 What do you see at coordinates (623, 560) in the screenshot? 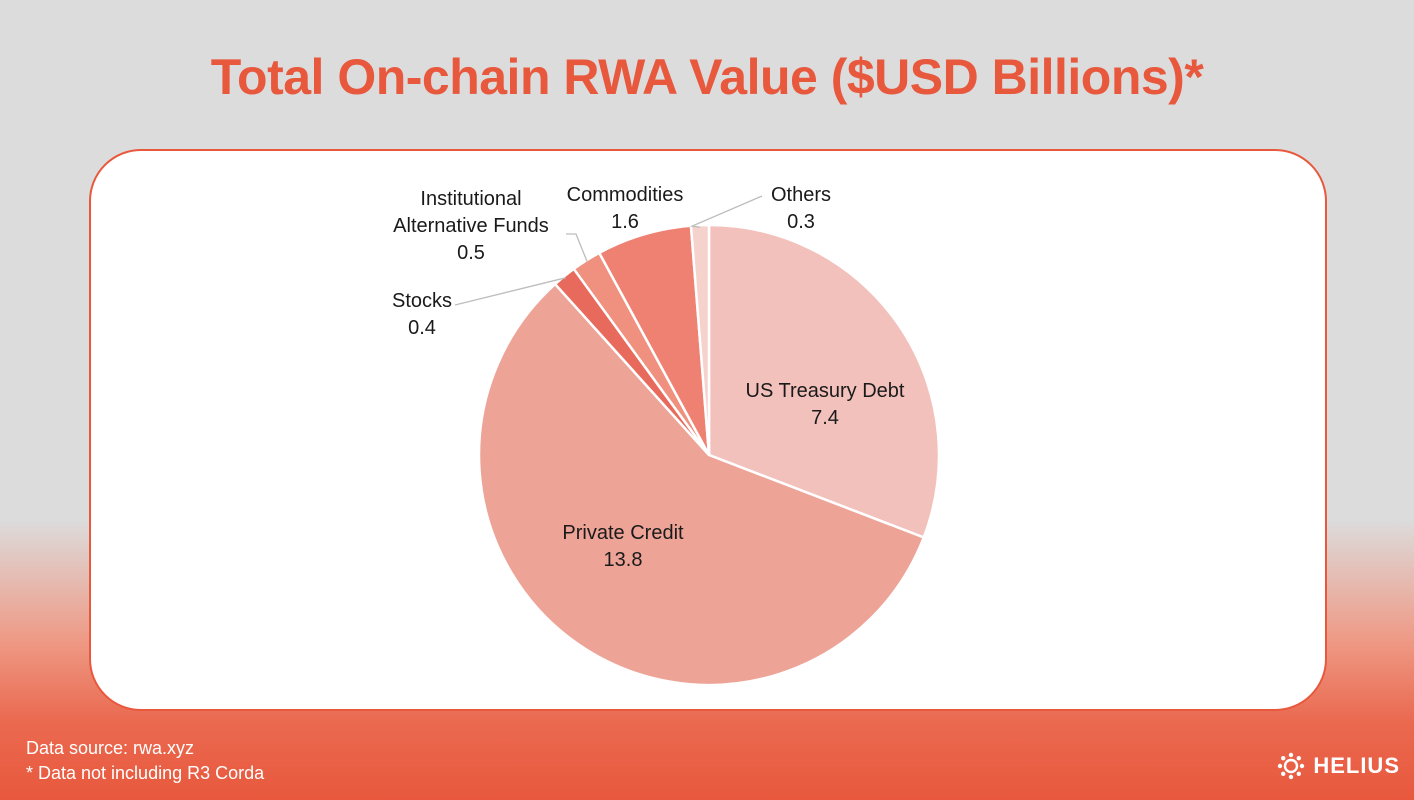
I see `slice-value-private-credit: 13.8` at bounding box center [623, 560].